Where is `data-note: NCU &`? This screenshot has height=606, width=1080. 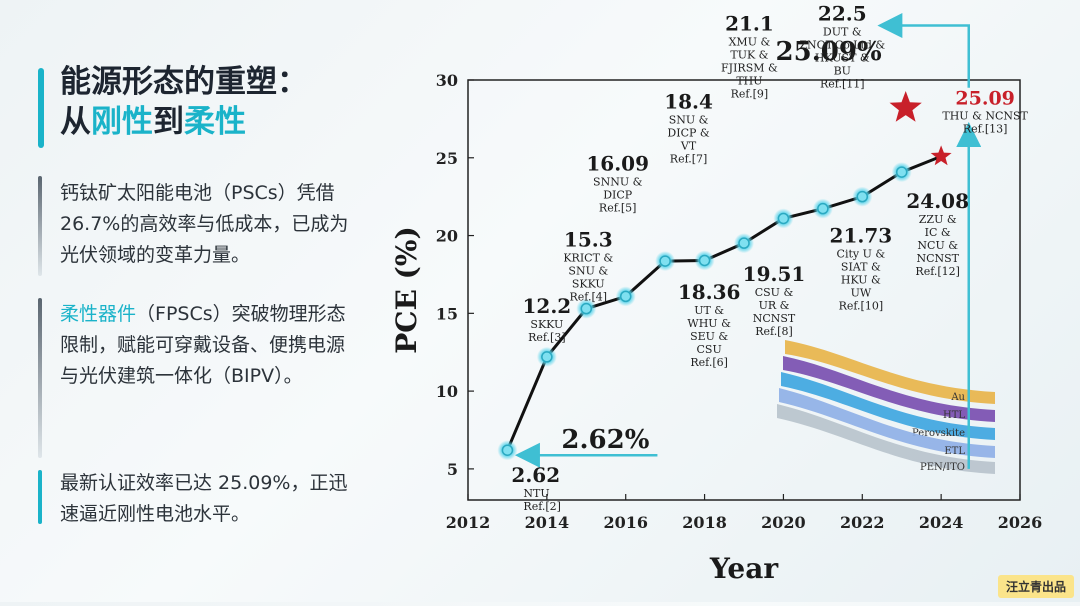 data-note: NCU & is located at coordinates (937, 245).